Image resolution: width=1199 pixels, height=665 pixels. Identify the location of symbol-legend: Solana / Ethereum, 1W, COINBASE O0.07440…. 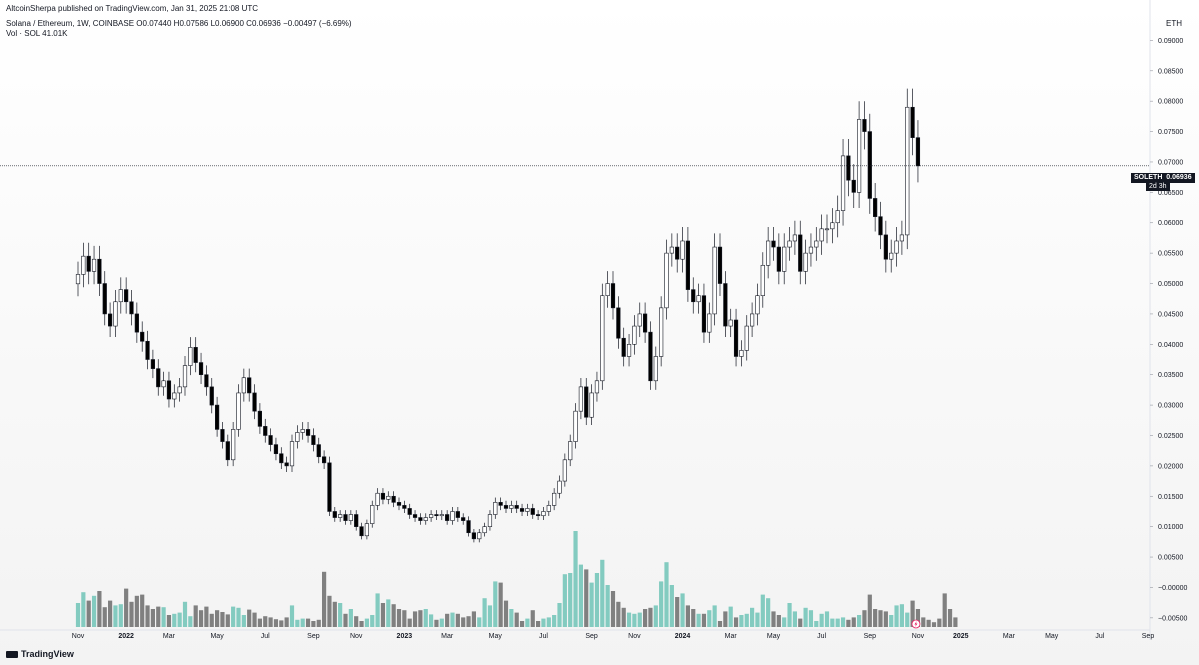
(179, 23).